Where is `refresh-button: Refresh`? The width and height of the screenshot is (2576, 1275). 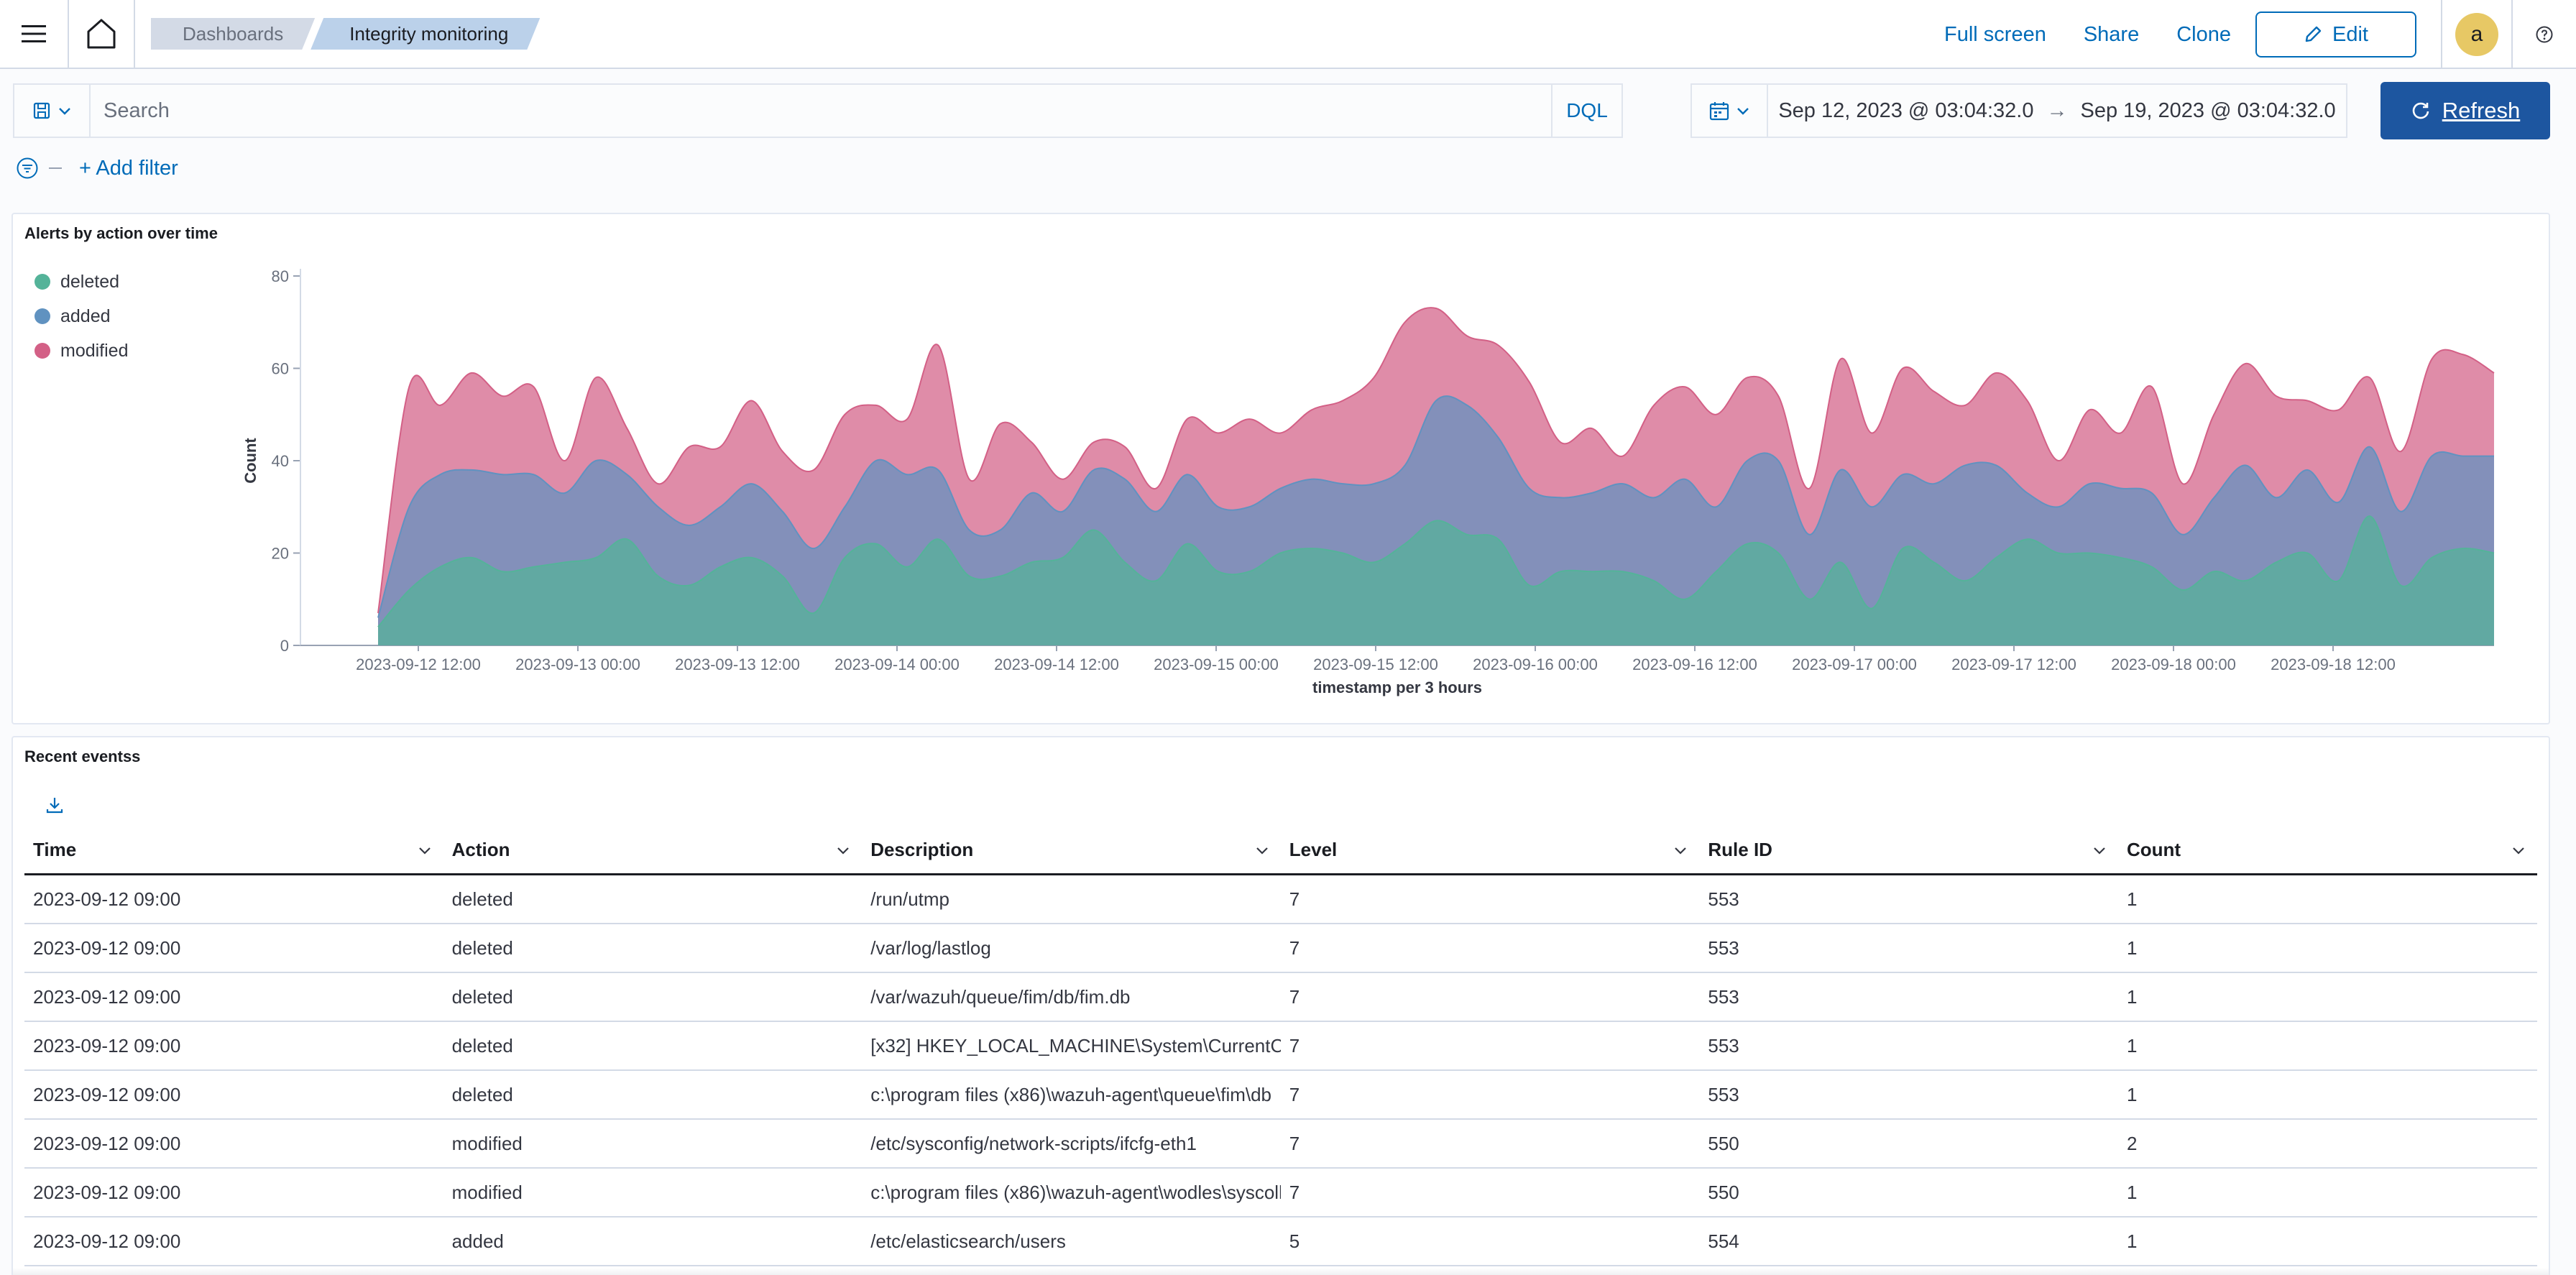
refresh-button: Refresh is located at coordinates (2465, 110).